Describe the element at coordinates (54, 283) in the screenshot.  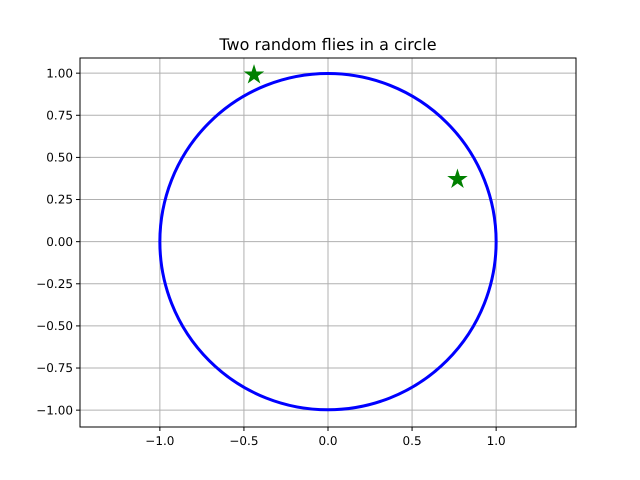
I see `y-tick-label: −0.25` at that location.